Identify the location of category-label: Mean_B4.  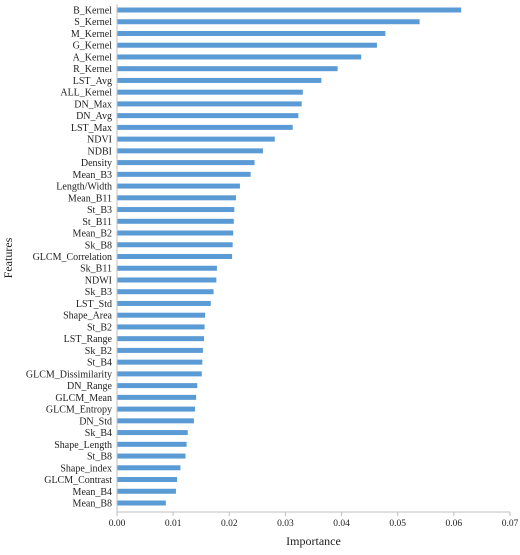
(92, 492).